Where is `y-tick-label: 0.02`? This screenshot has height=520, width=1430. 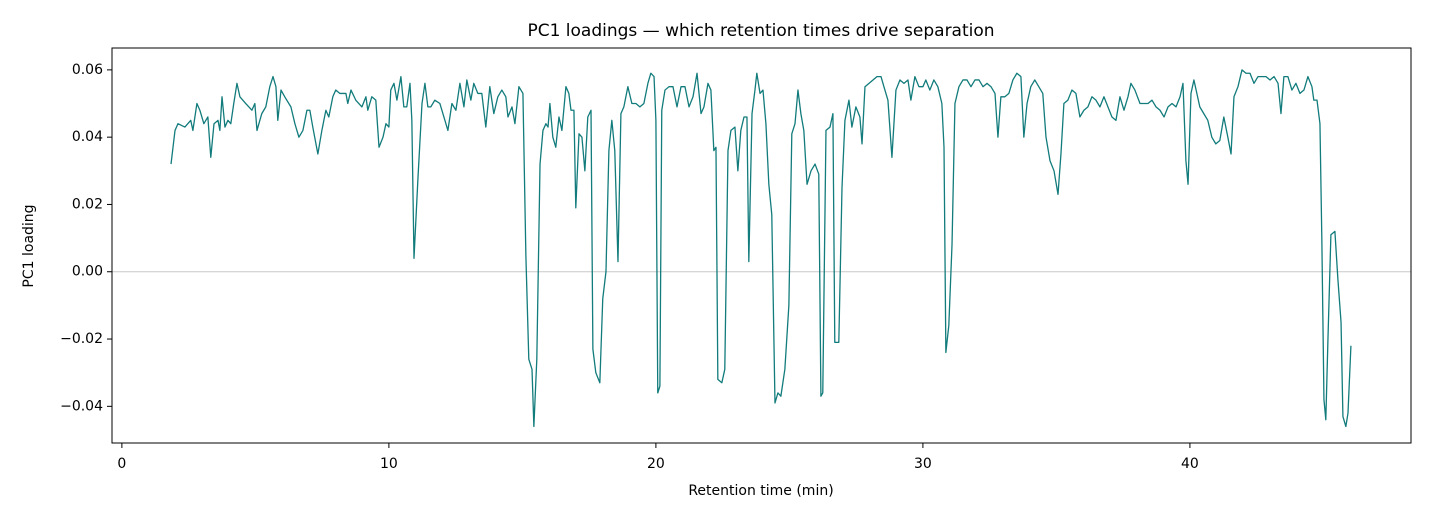 y-tick-label: 0.02 is located at coordinates (87, 204).